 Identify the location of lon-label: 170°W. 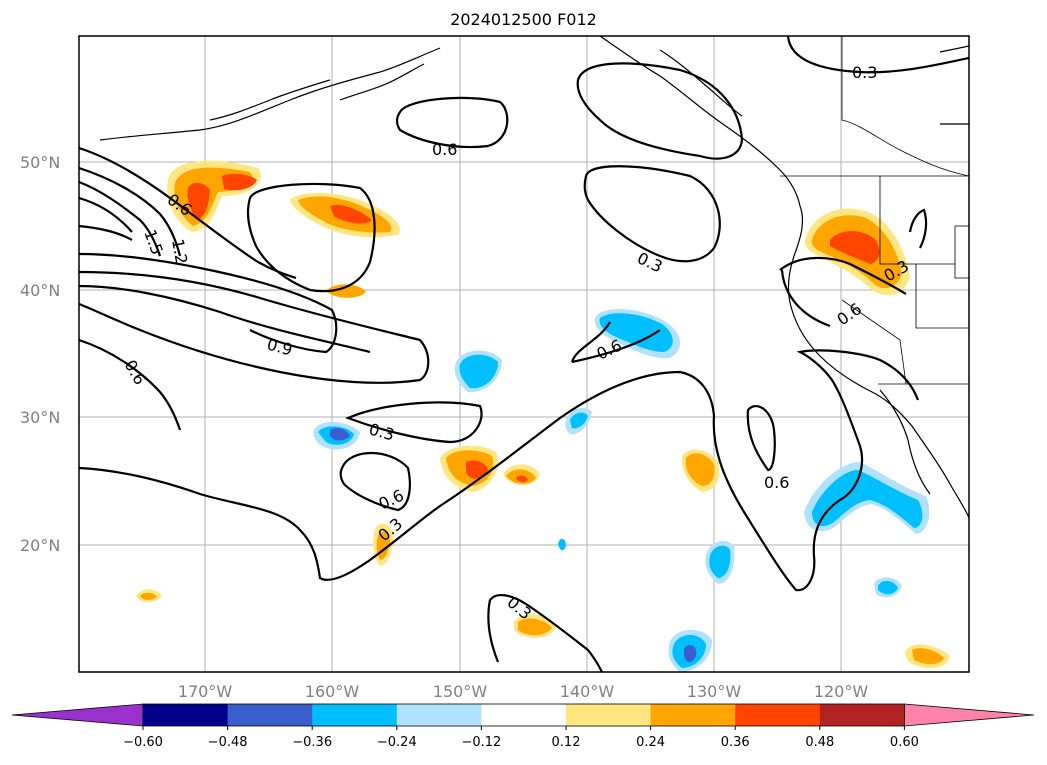
(205, 691).